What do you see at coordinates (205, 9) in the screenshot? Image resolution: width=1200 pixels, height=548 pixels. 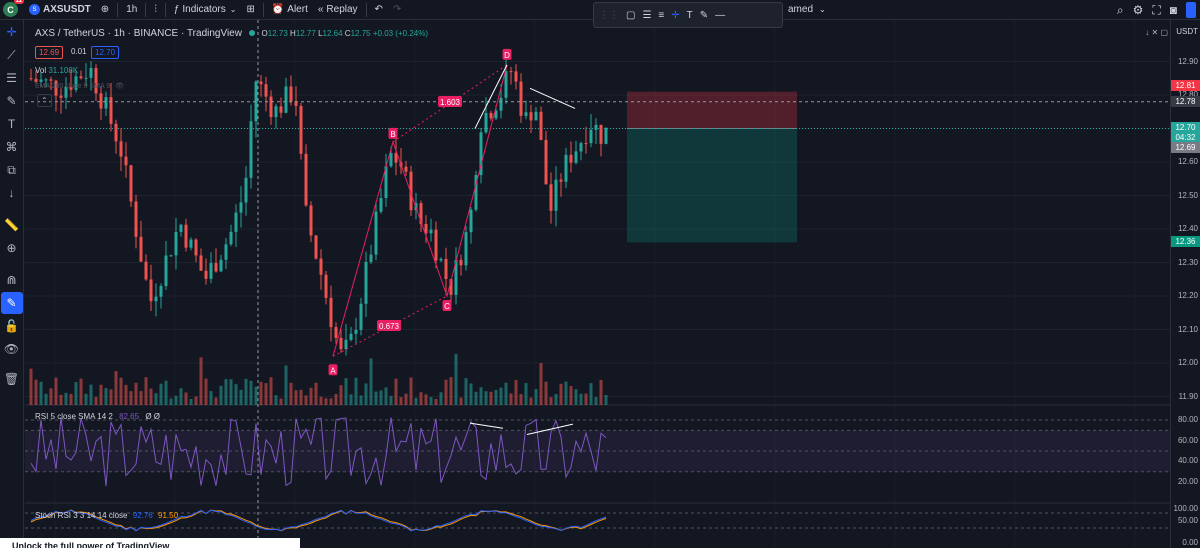 I see `indicators-button: ƒ Indicators ⌄` at bounding box center [205, 9].